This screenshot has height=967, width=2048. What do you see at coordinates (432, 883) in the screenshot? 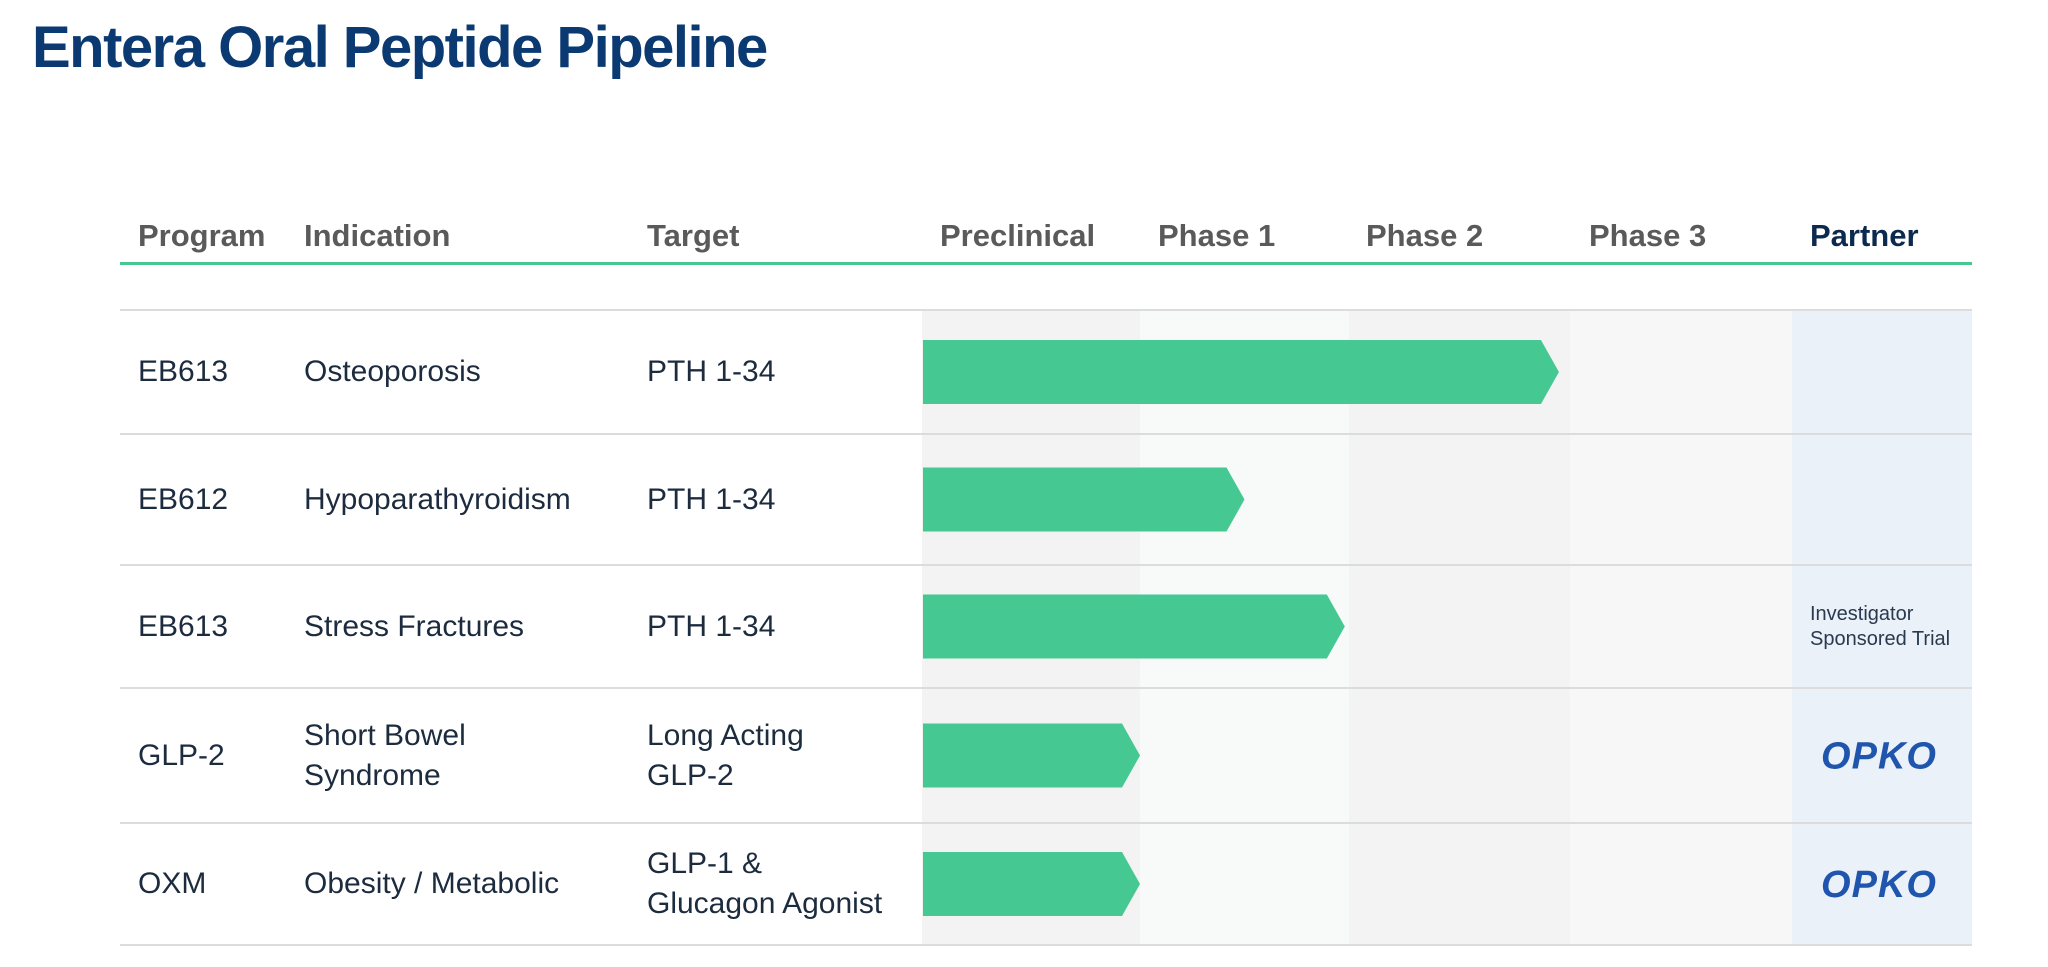
I see `indication-cell: Obesity / Metabolic` at bounding box center [432, 883].